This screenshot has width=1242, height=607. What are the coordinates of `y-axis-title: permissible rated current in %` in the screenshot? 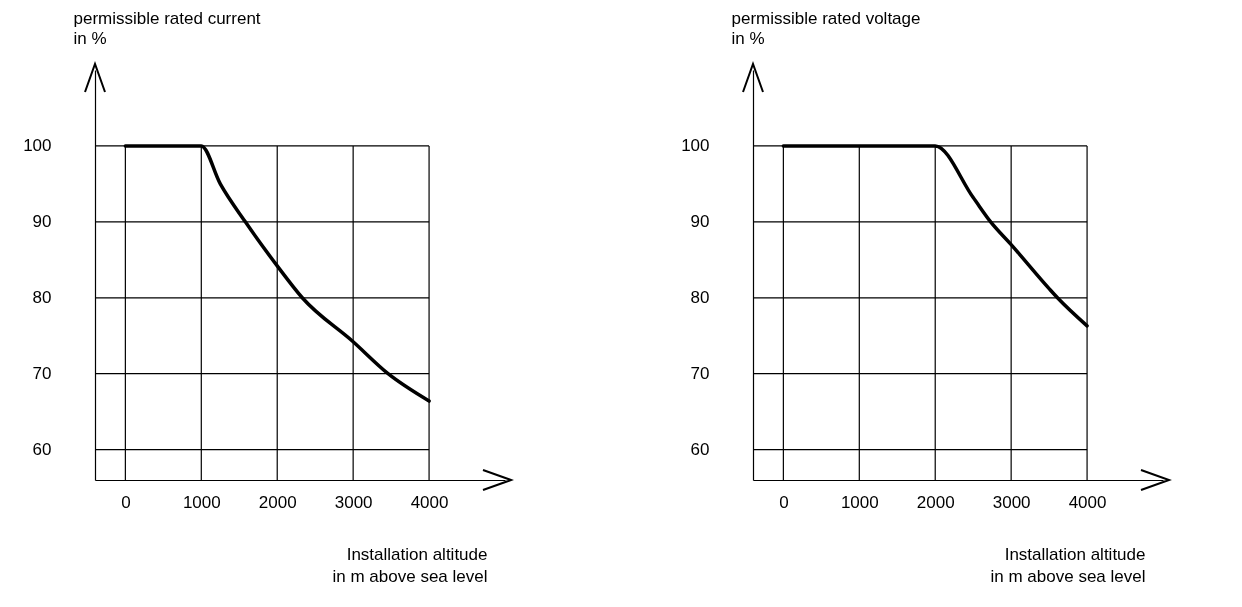 It's located at (167, 28).